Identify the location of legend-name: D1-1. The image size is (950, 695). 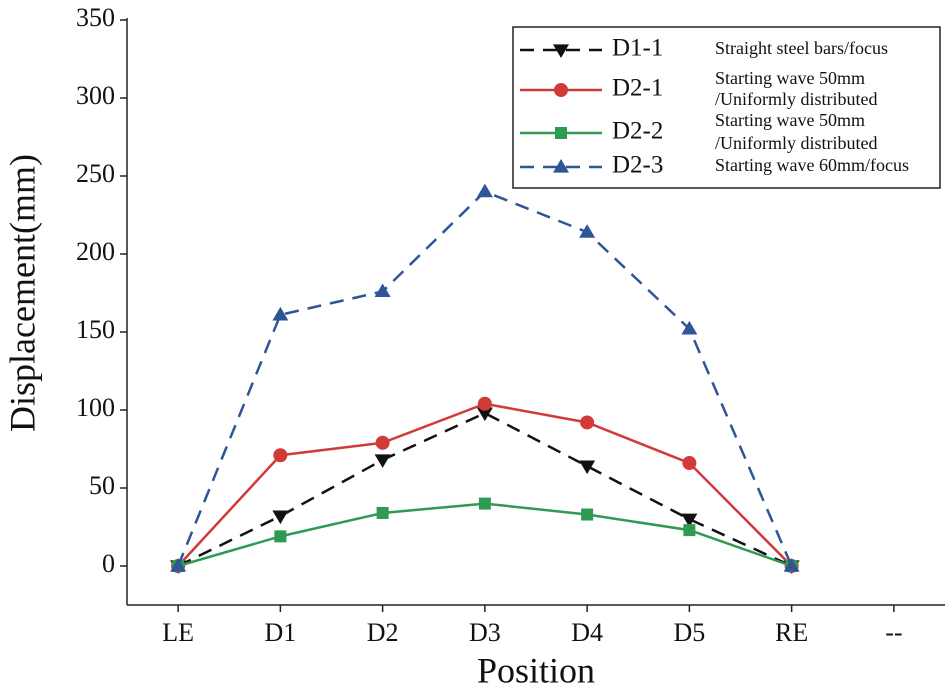
(637, 48).